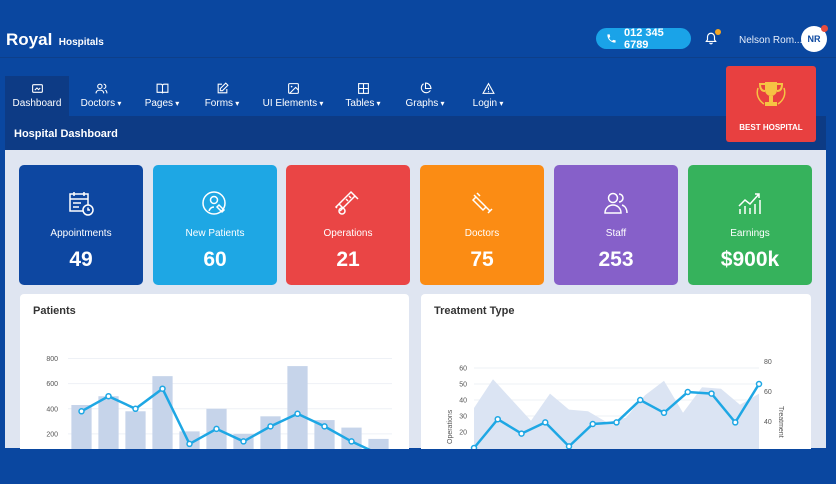 Image resolution: width=836 pixels, height=484 pixels. What do you see at coordinates (81, 233) in the screenshot?
I see `stat-label: Appointments` at bounding box center [81, 233].